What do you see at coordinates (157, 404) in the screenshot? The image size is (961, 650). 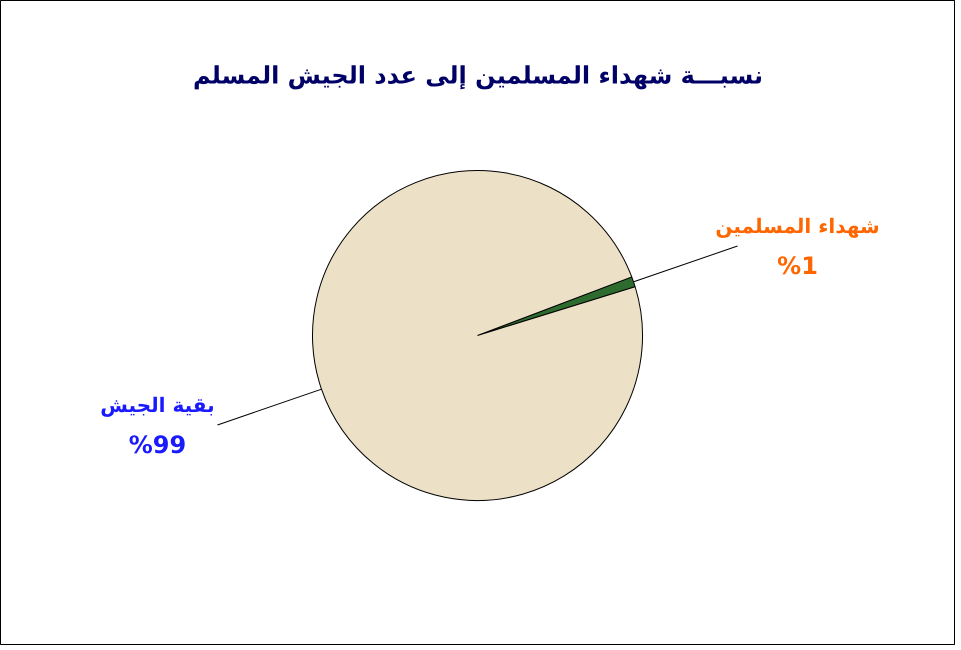 I see `slice-label: بقية الجيش` at bounding box center [157, 404].